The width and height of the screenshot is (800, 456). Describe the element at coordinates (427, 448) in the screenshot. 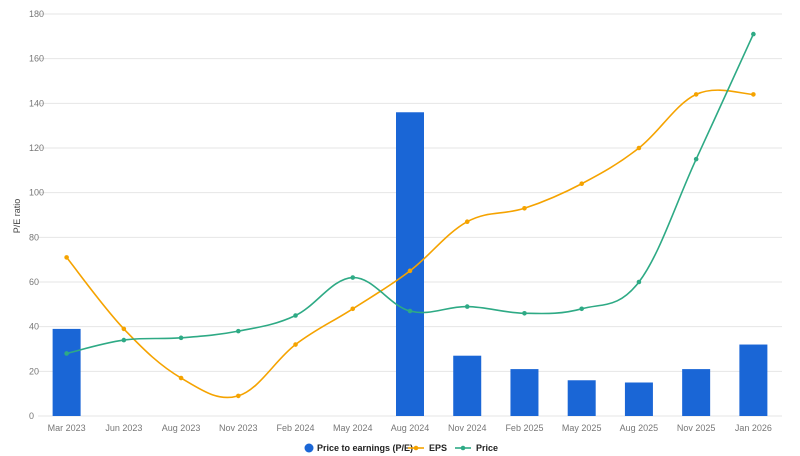

I see `legend-item-eps: EPS` at that location.